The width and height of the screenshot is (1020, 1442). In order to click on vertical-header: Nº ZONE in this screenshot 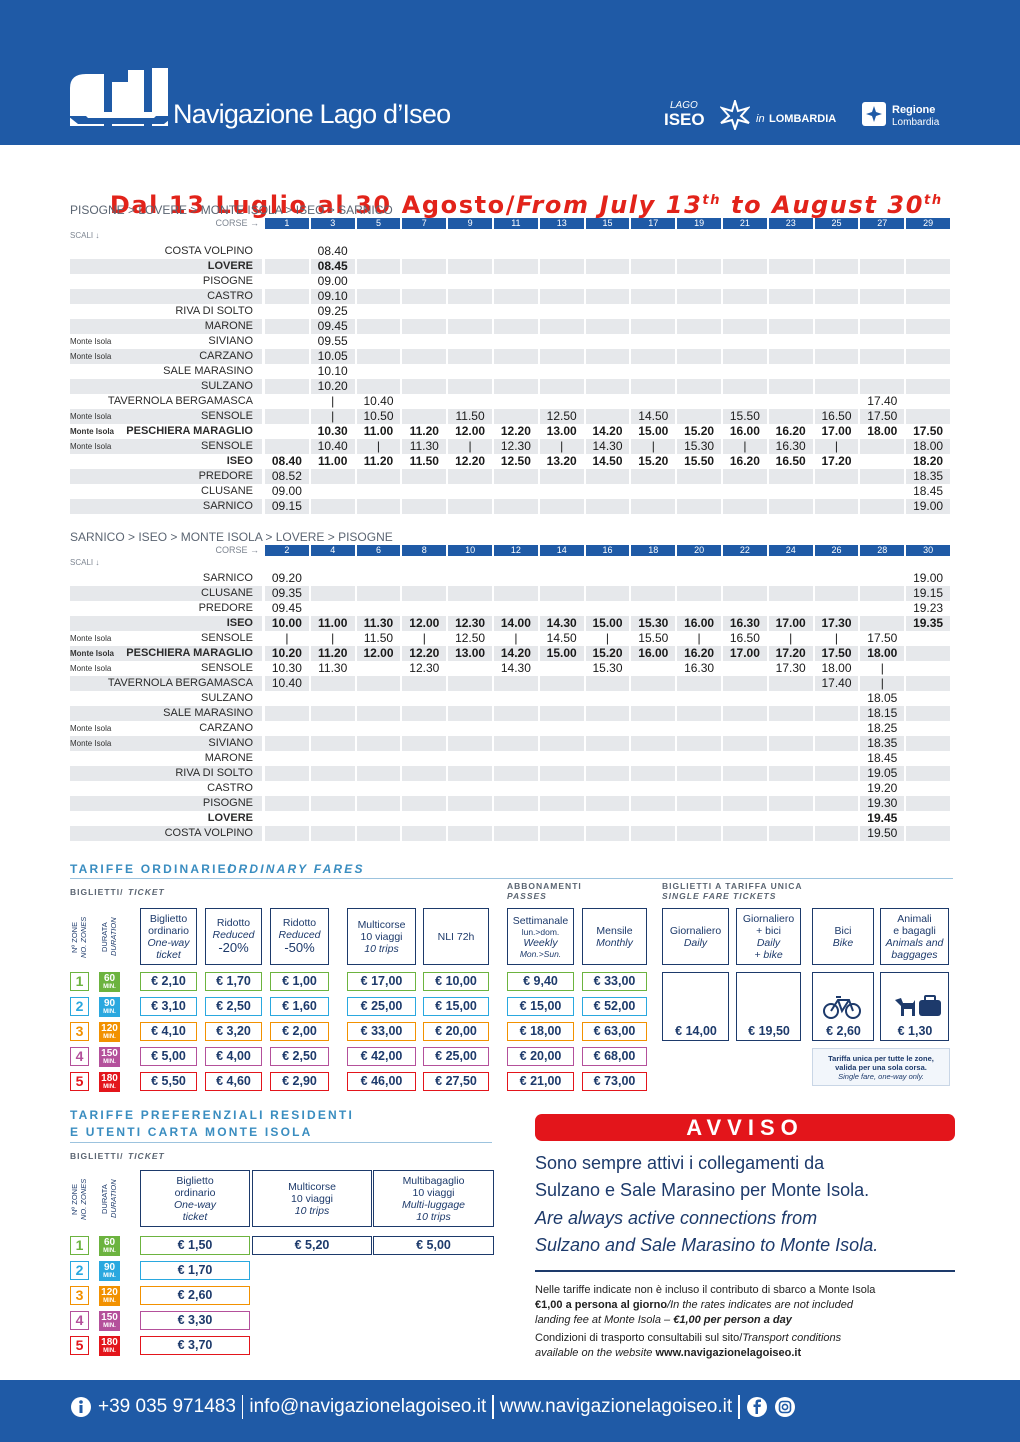, I will do `click(74, 1199)`.